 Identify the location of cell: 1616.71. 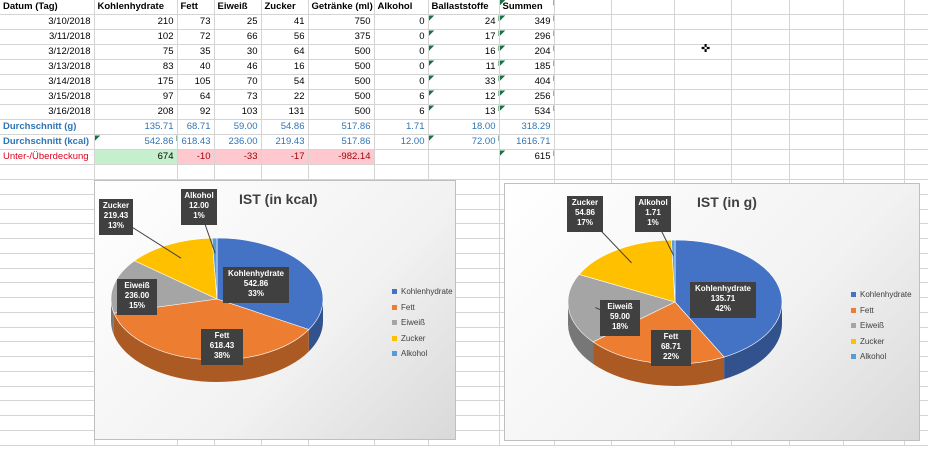
(527, 142).